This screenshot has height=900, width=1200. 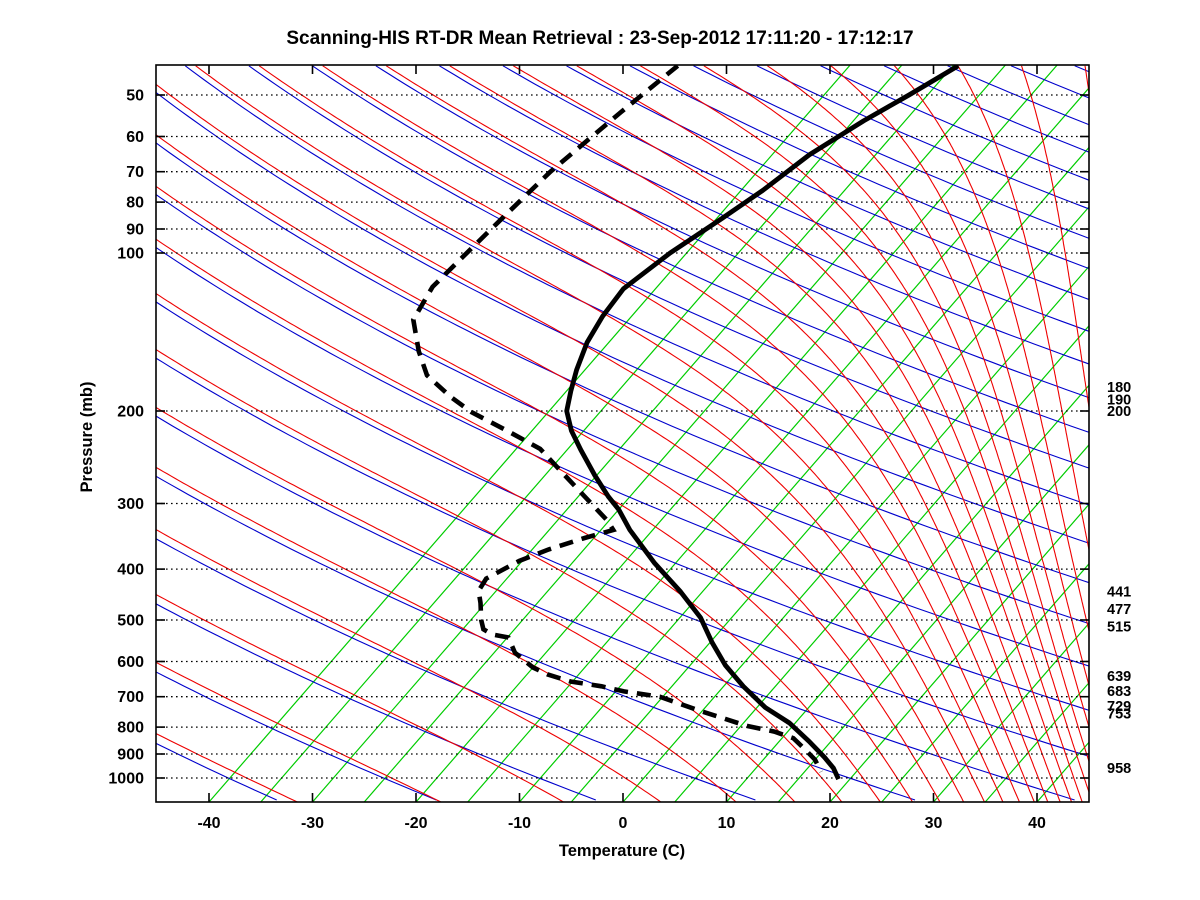 I want to click on level-pressure-label: 477, so click(x=1119, y=610).